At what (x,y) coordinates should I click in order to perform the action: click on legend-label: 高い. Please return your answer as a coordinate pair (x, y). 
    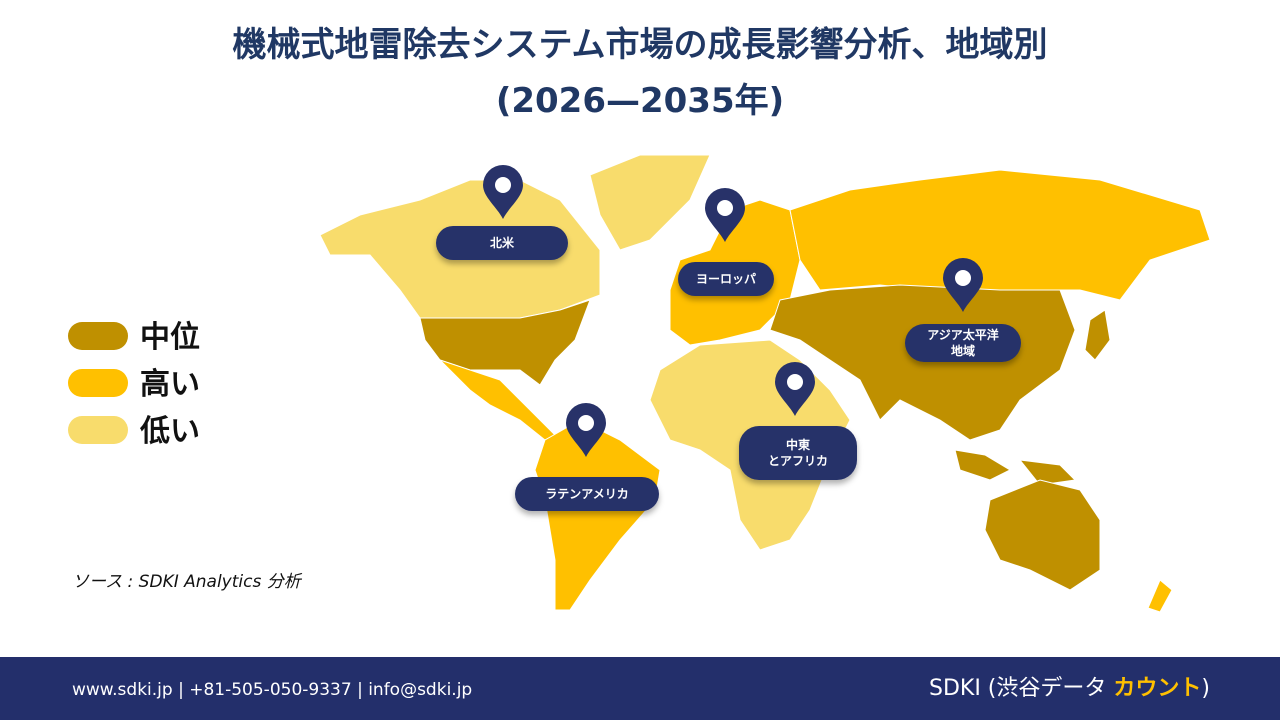
    Looking at the image, I should click on (170, 384).